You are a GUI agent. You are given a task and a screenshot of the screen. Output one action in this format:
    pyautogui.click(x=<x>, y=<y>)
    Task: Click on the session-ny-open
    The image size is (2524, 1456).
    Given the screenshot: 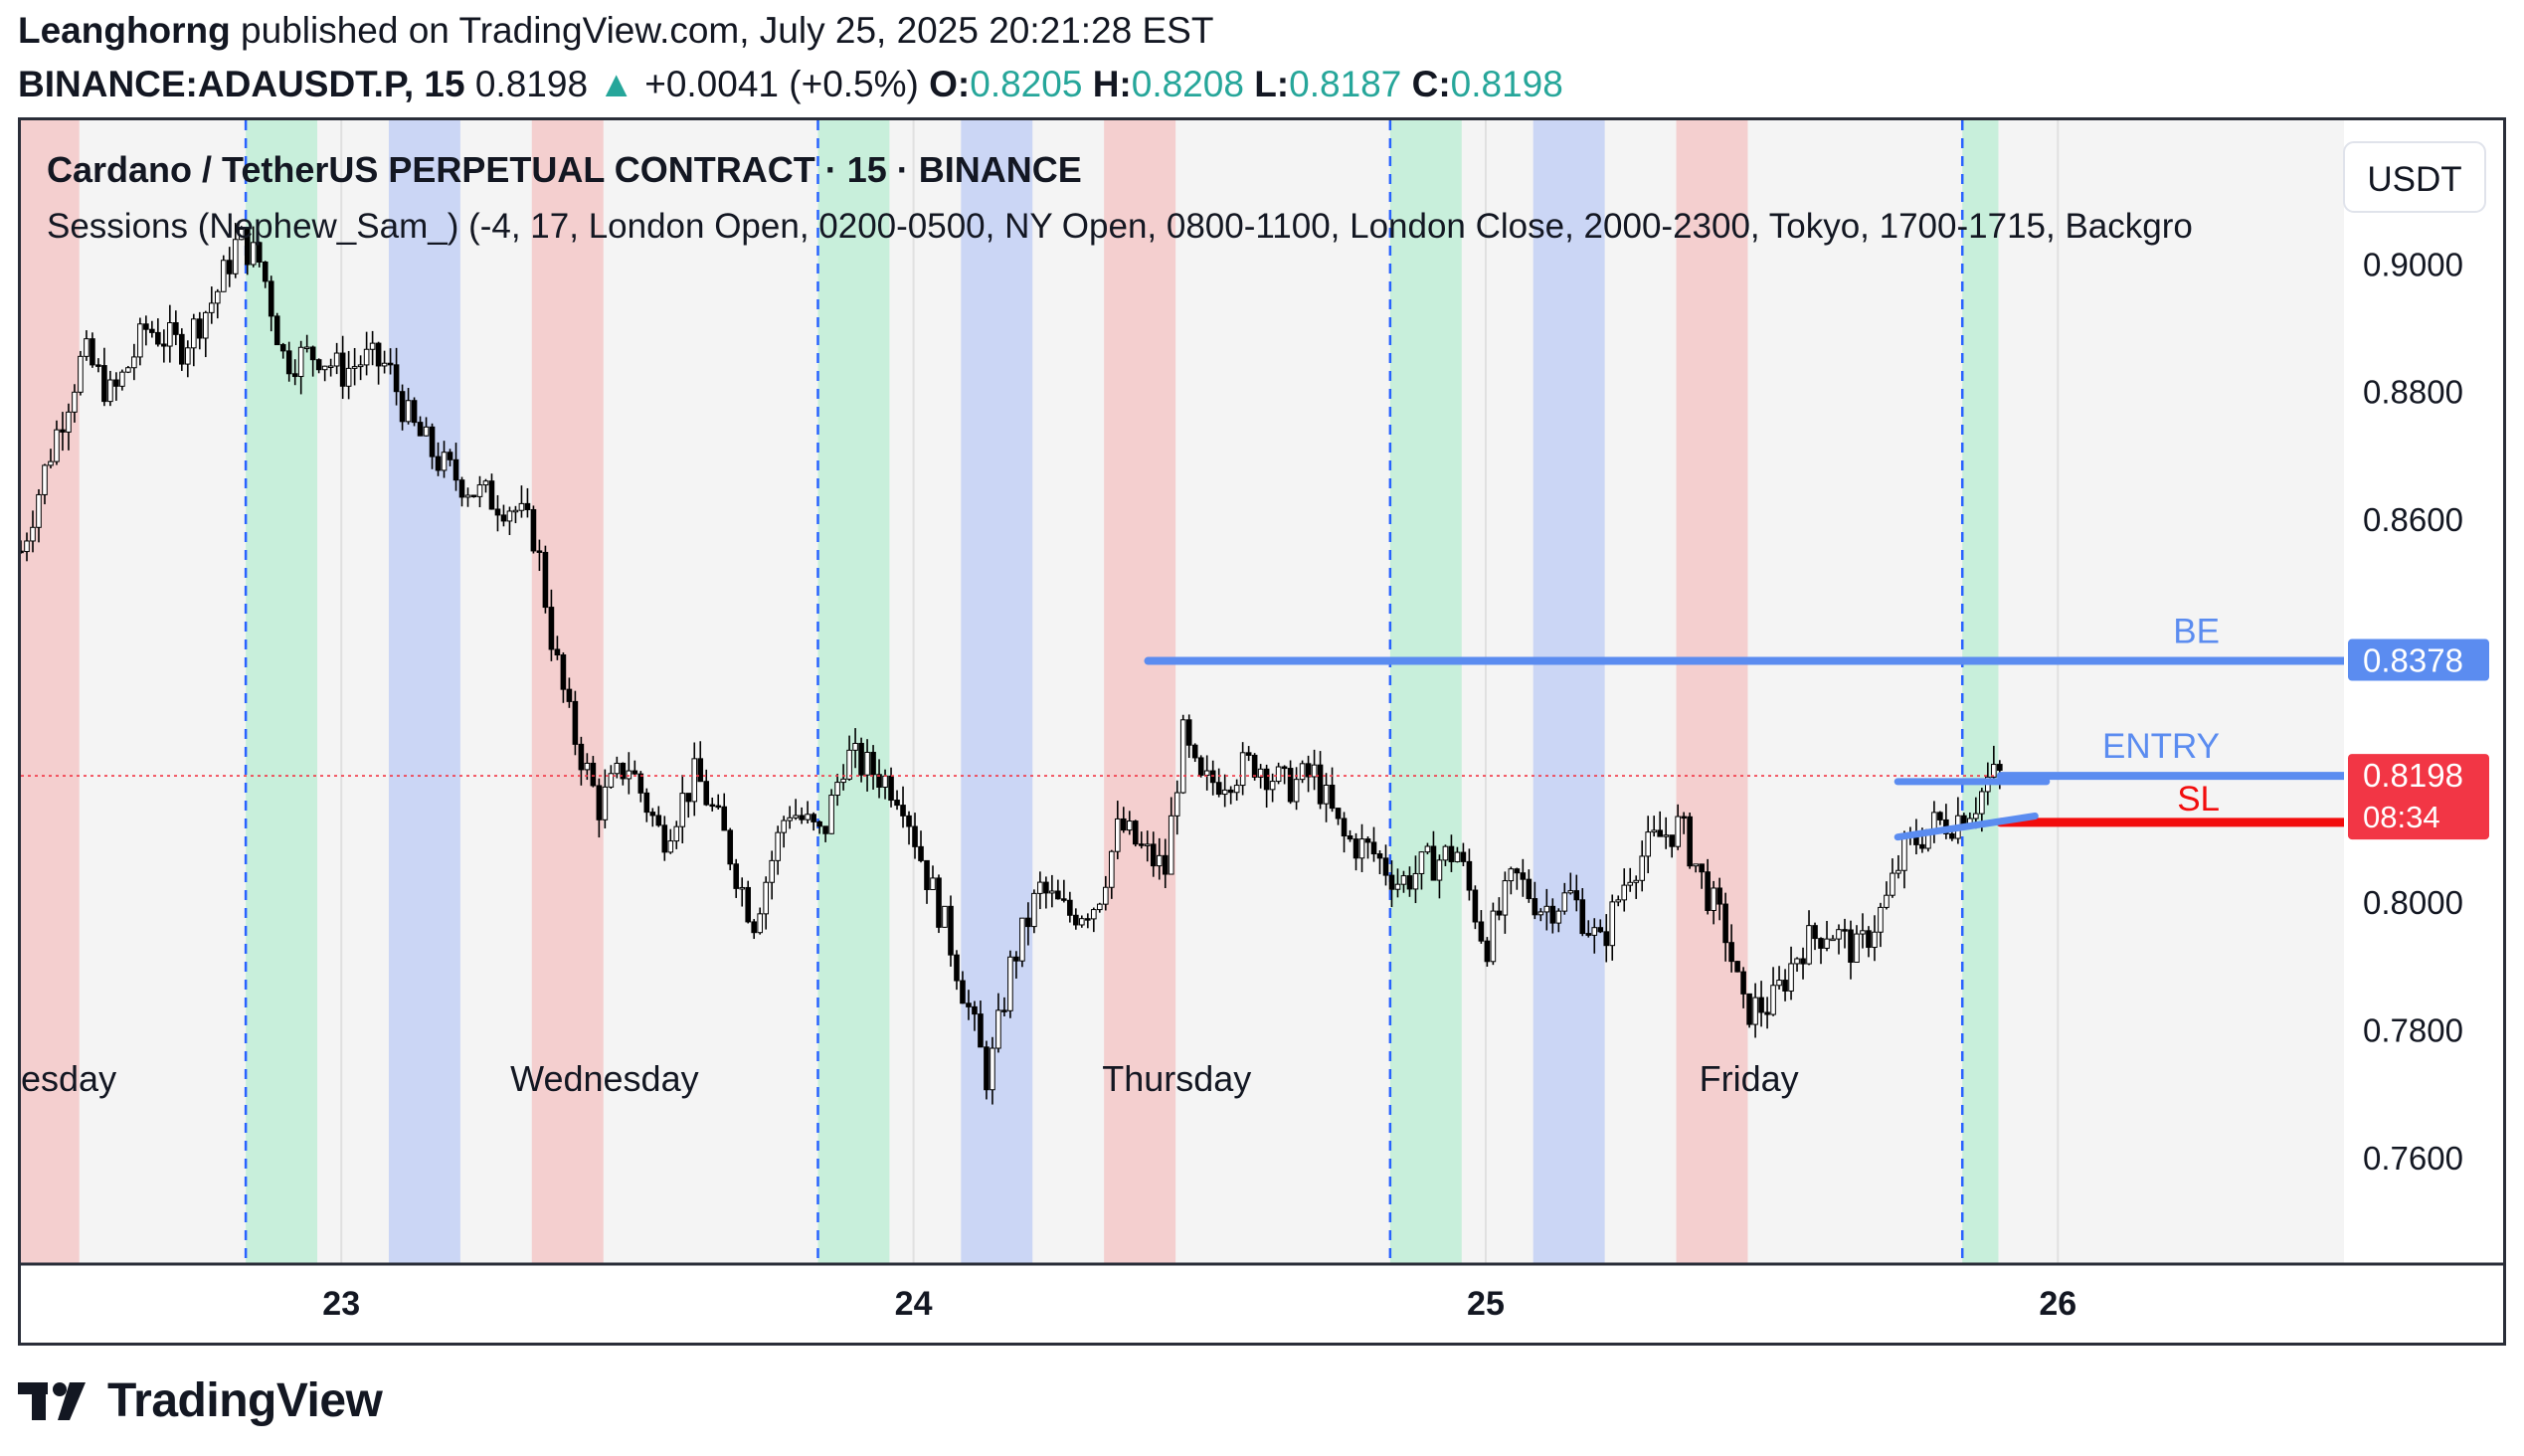 What is the action you would take?
    pyautogui.click(x=1981, y=692)
    